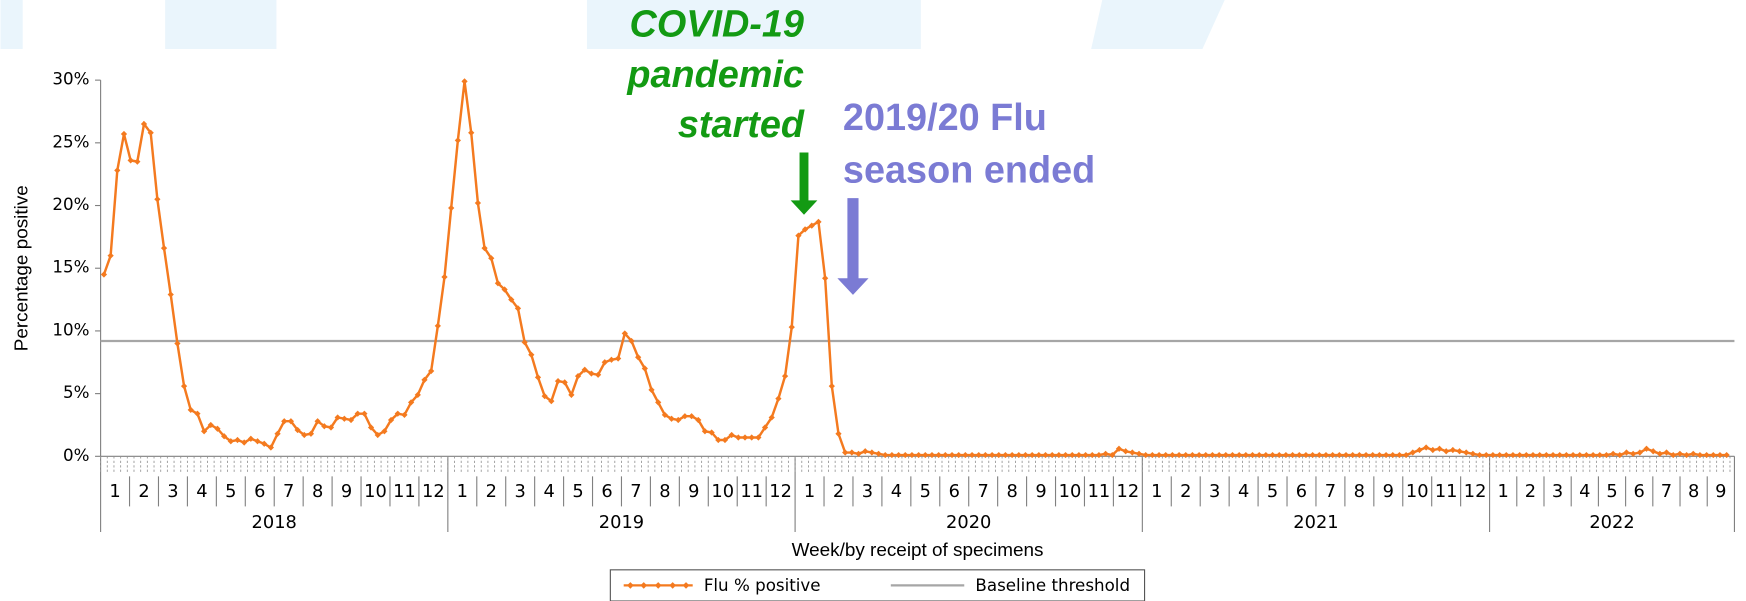 The height and width of the screenshot is (601, 1746). What do you see at coordinates (70, 329) in the screenshot?
I see `y-tick-label: 10%` at bounding box center [70, 329].